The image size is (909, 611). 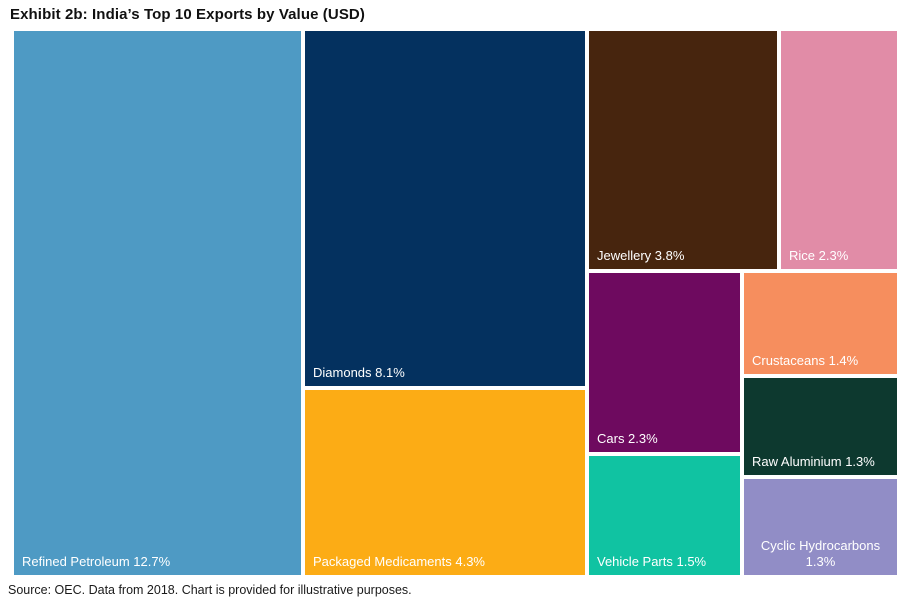 I want to click on treemap-cell-cyclic-hydrocarbons: Cyclic Hydrocarbons 1.3%, so click(x=820, y=527).